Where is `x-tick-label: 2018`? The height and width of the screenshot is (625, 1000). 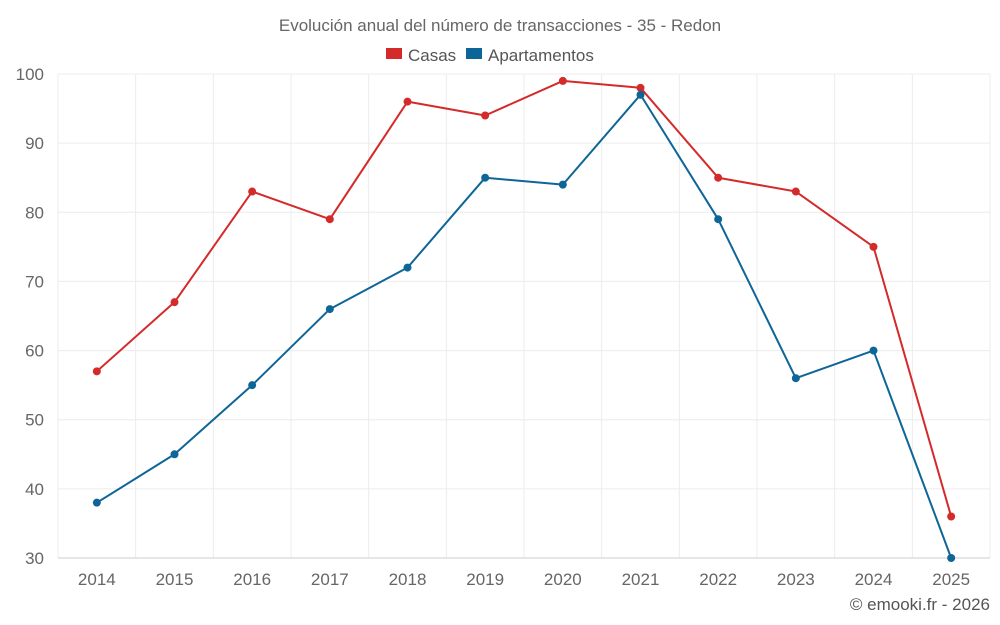 x-tick-label: 2018 is located at coordinates (408, 579).